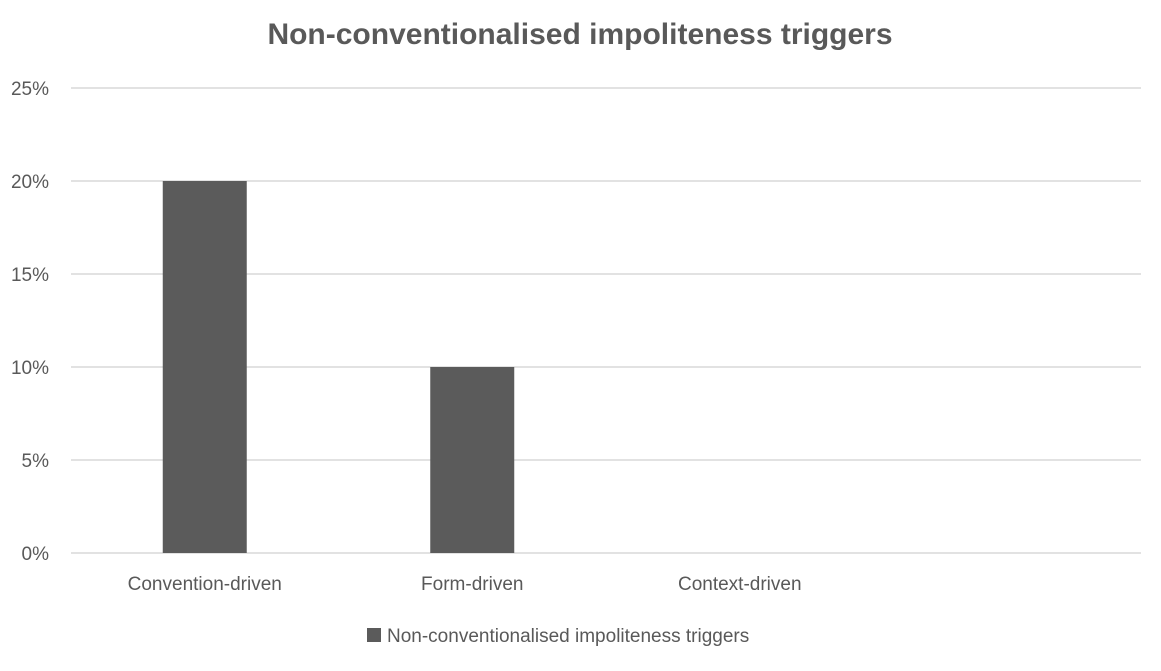 The height and width of the screenshot is (671, 1161). What do you see at coordinates (740, 584) in the screenshot?
I see `x-tick-label-context-driven: Context-driven` at bounding box center [740, 584].